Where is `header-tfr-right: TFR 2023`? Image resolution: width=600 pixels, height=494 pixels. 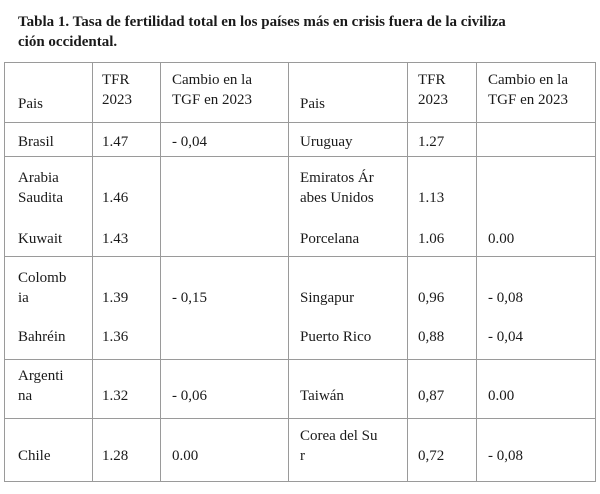 header-tfr-right: TFR 2023 is located at coordinates (433, 90).